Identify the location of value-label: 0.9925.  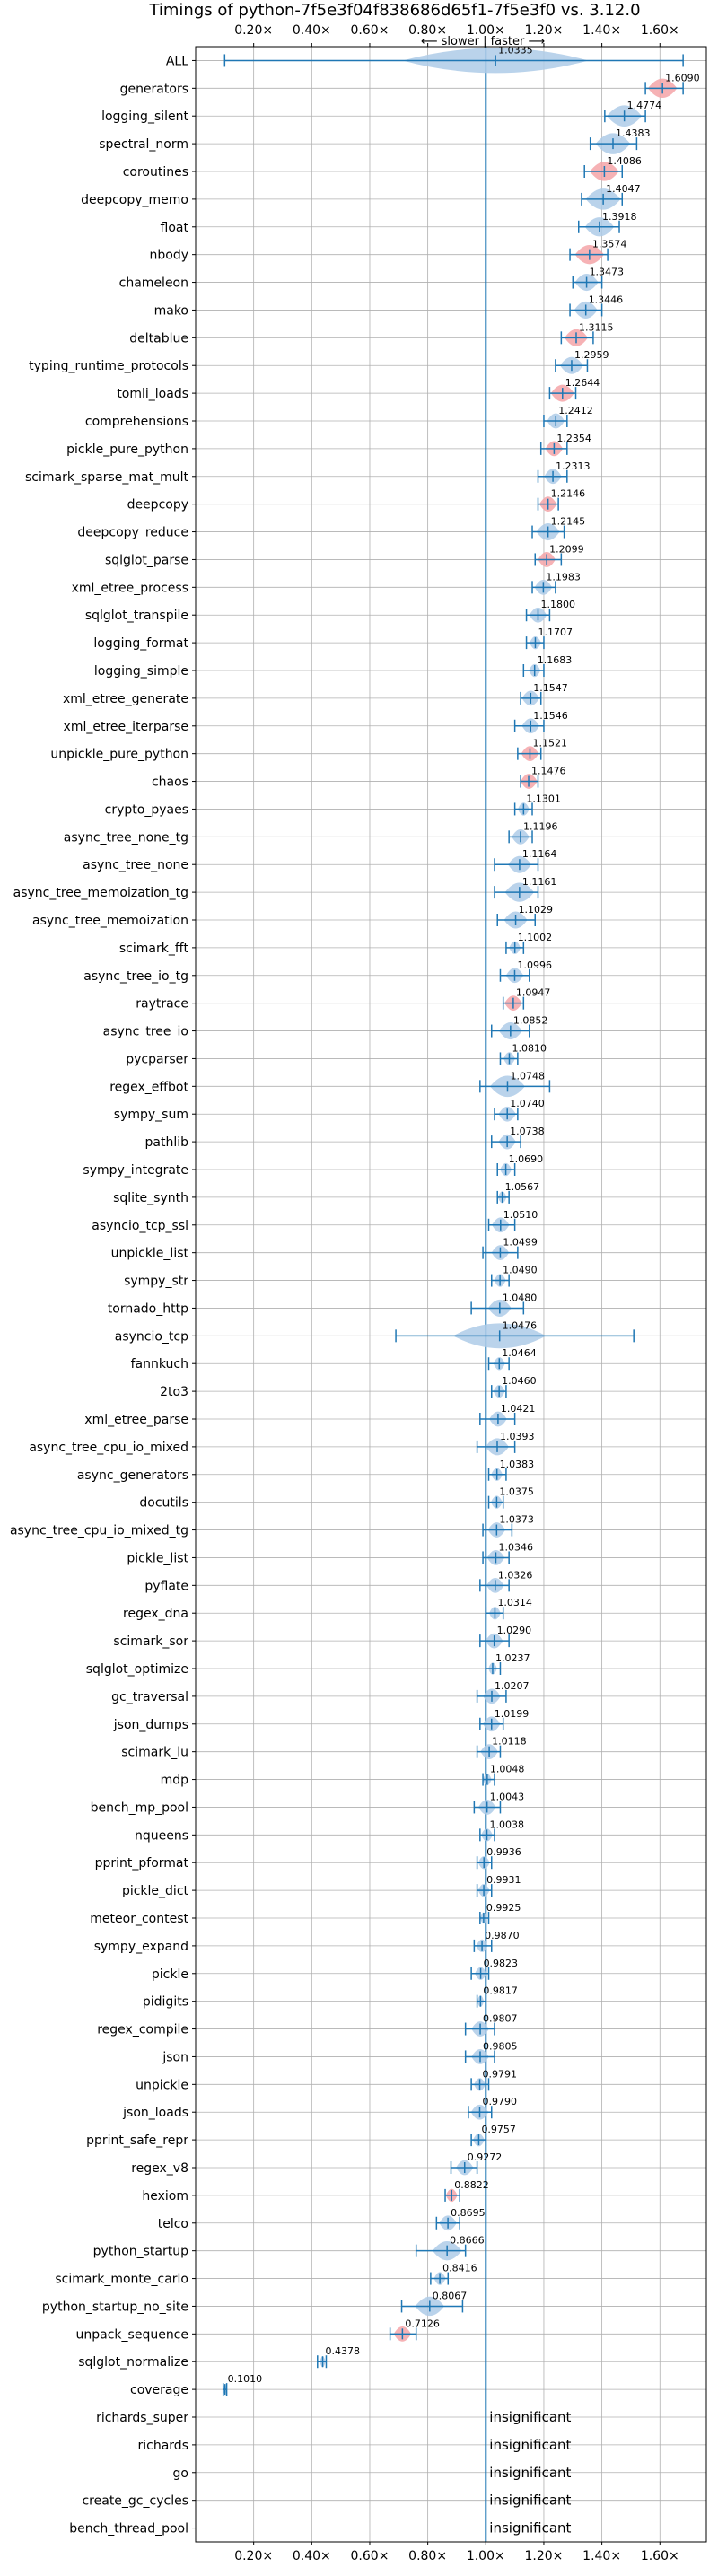
(504, 1908).